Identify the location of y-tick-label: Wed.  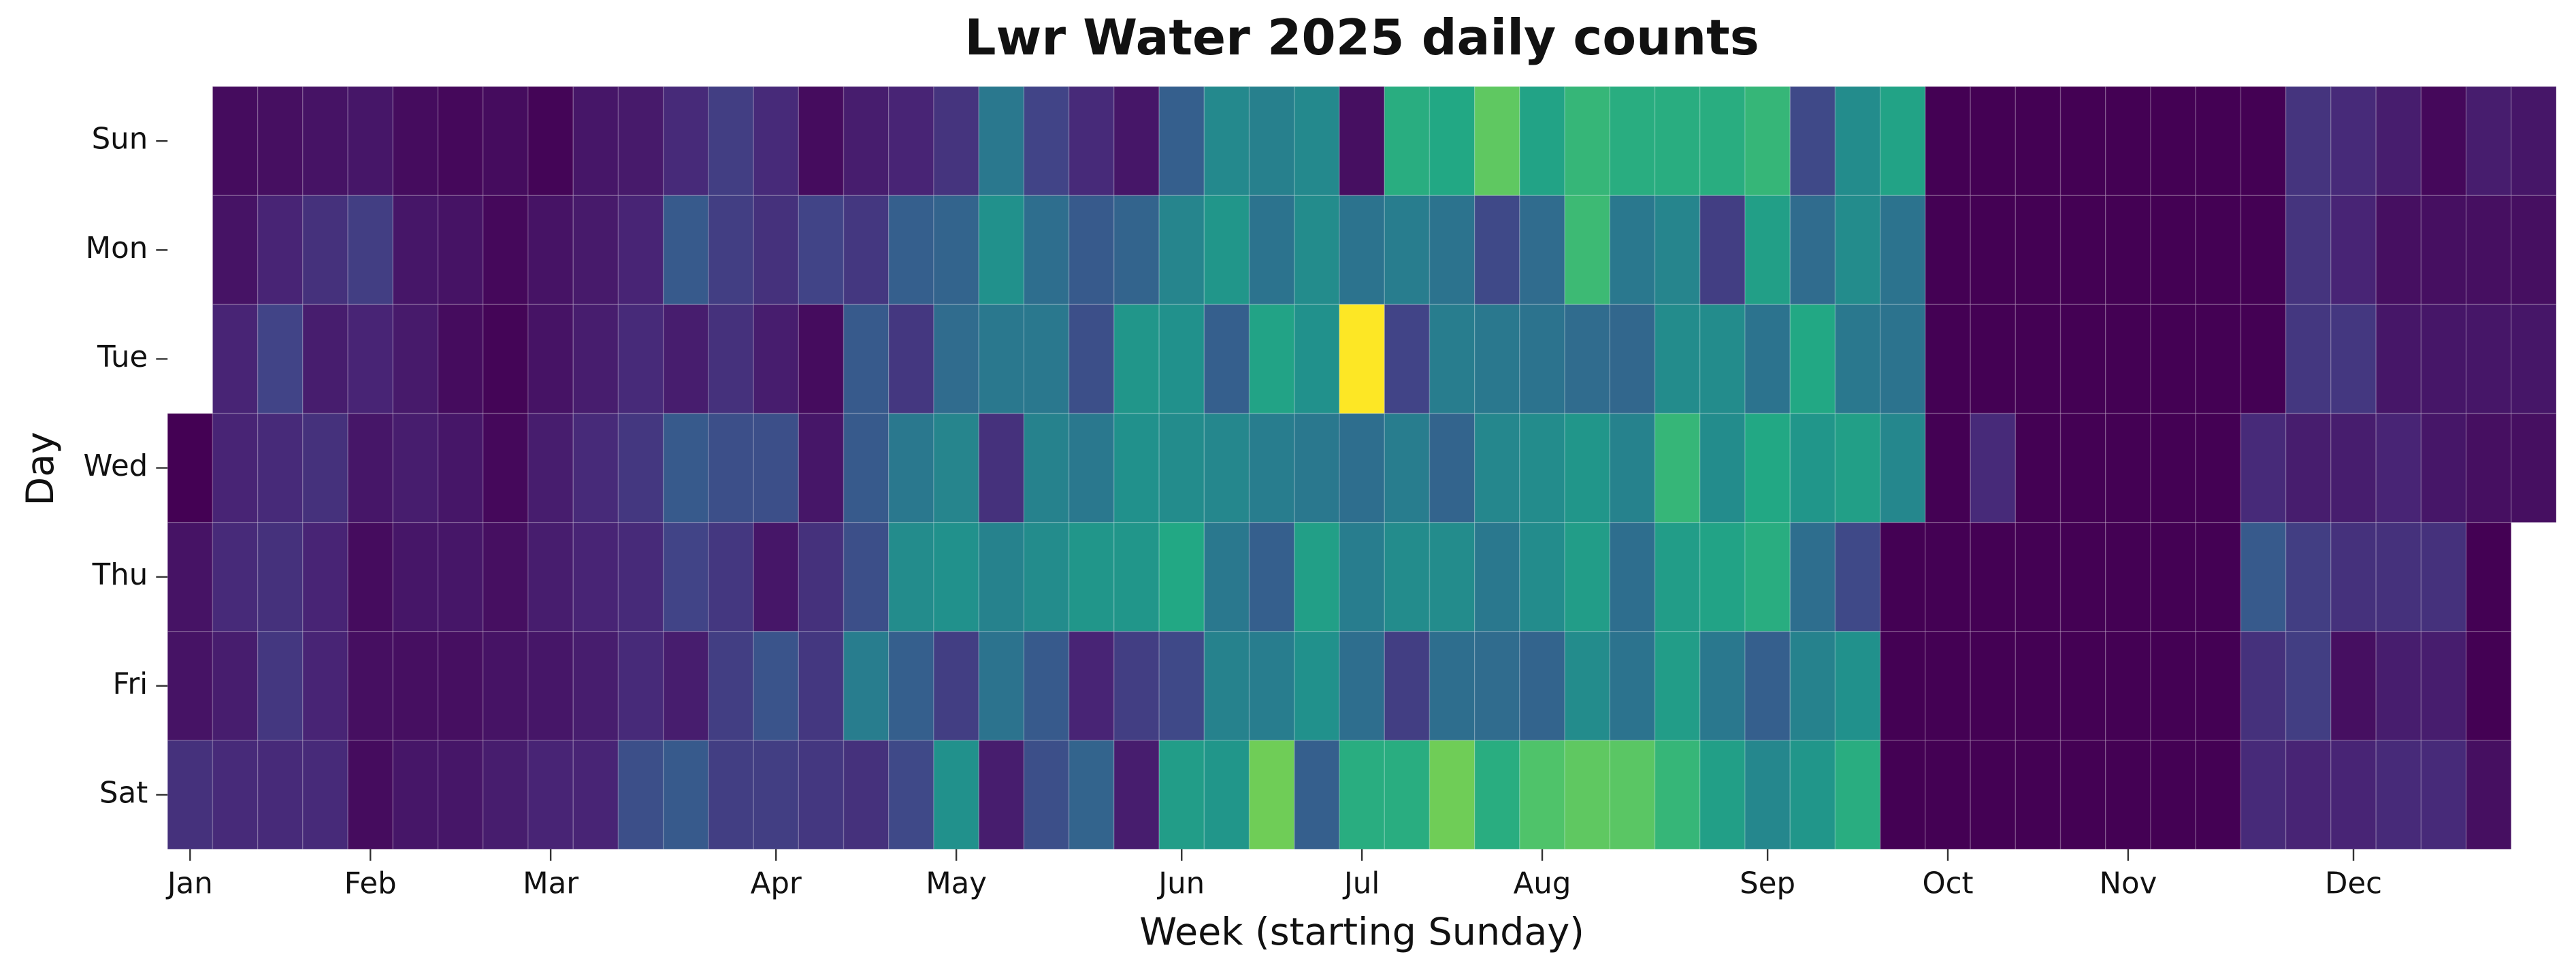
(116, 466).